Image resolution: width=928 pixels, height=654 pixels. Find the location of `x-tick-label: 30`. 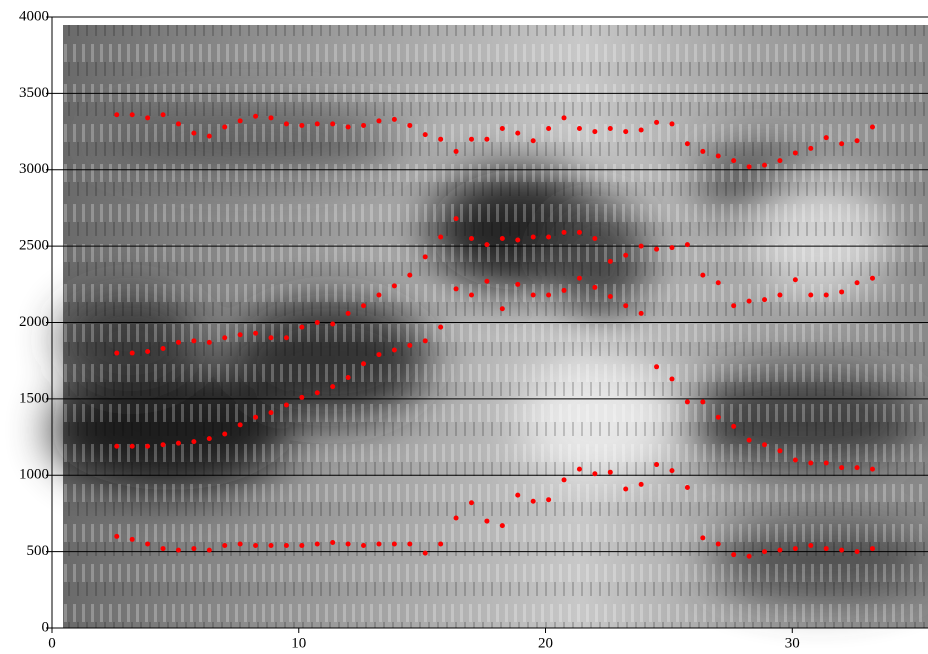

x-tick-label: 30 is located at coordinates (792, 643).